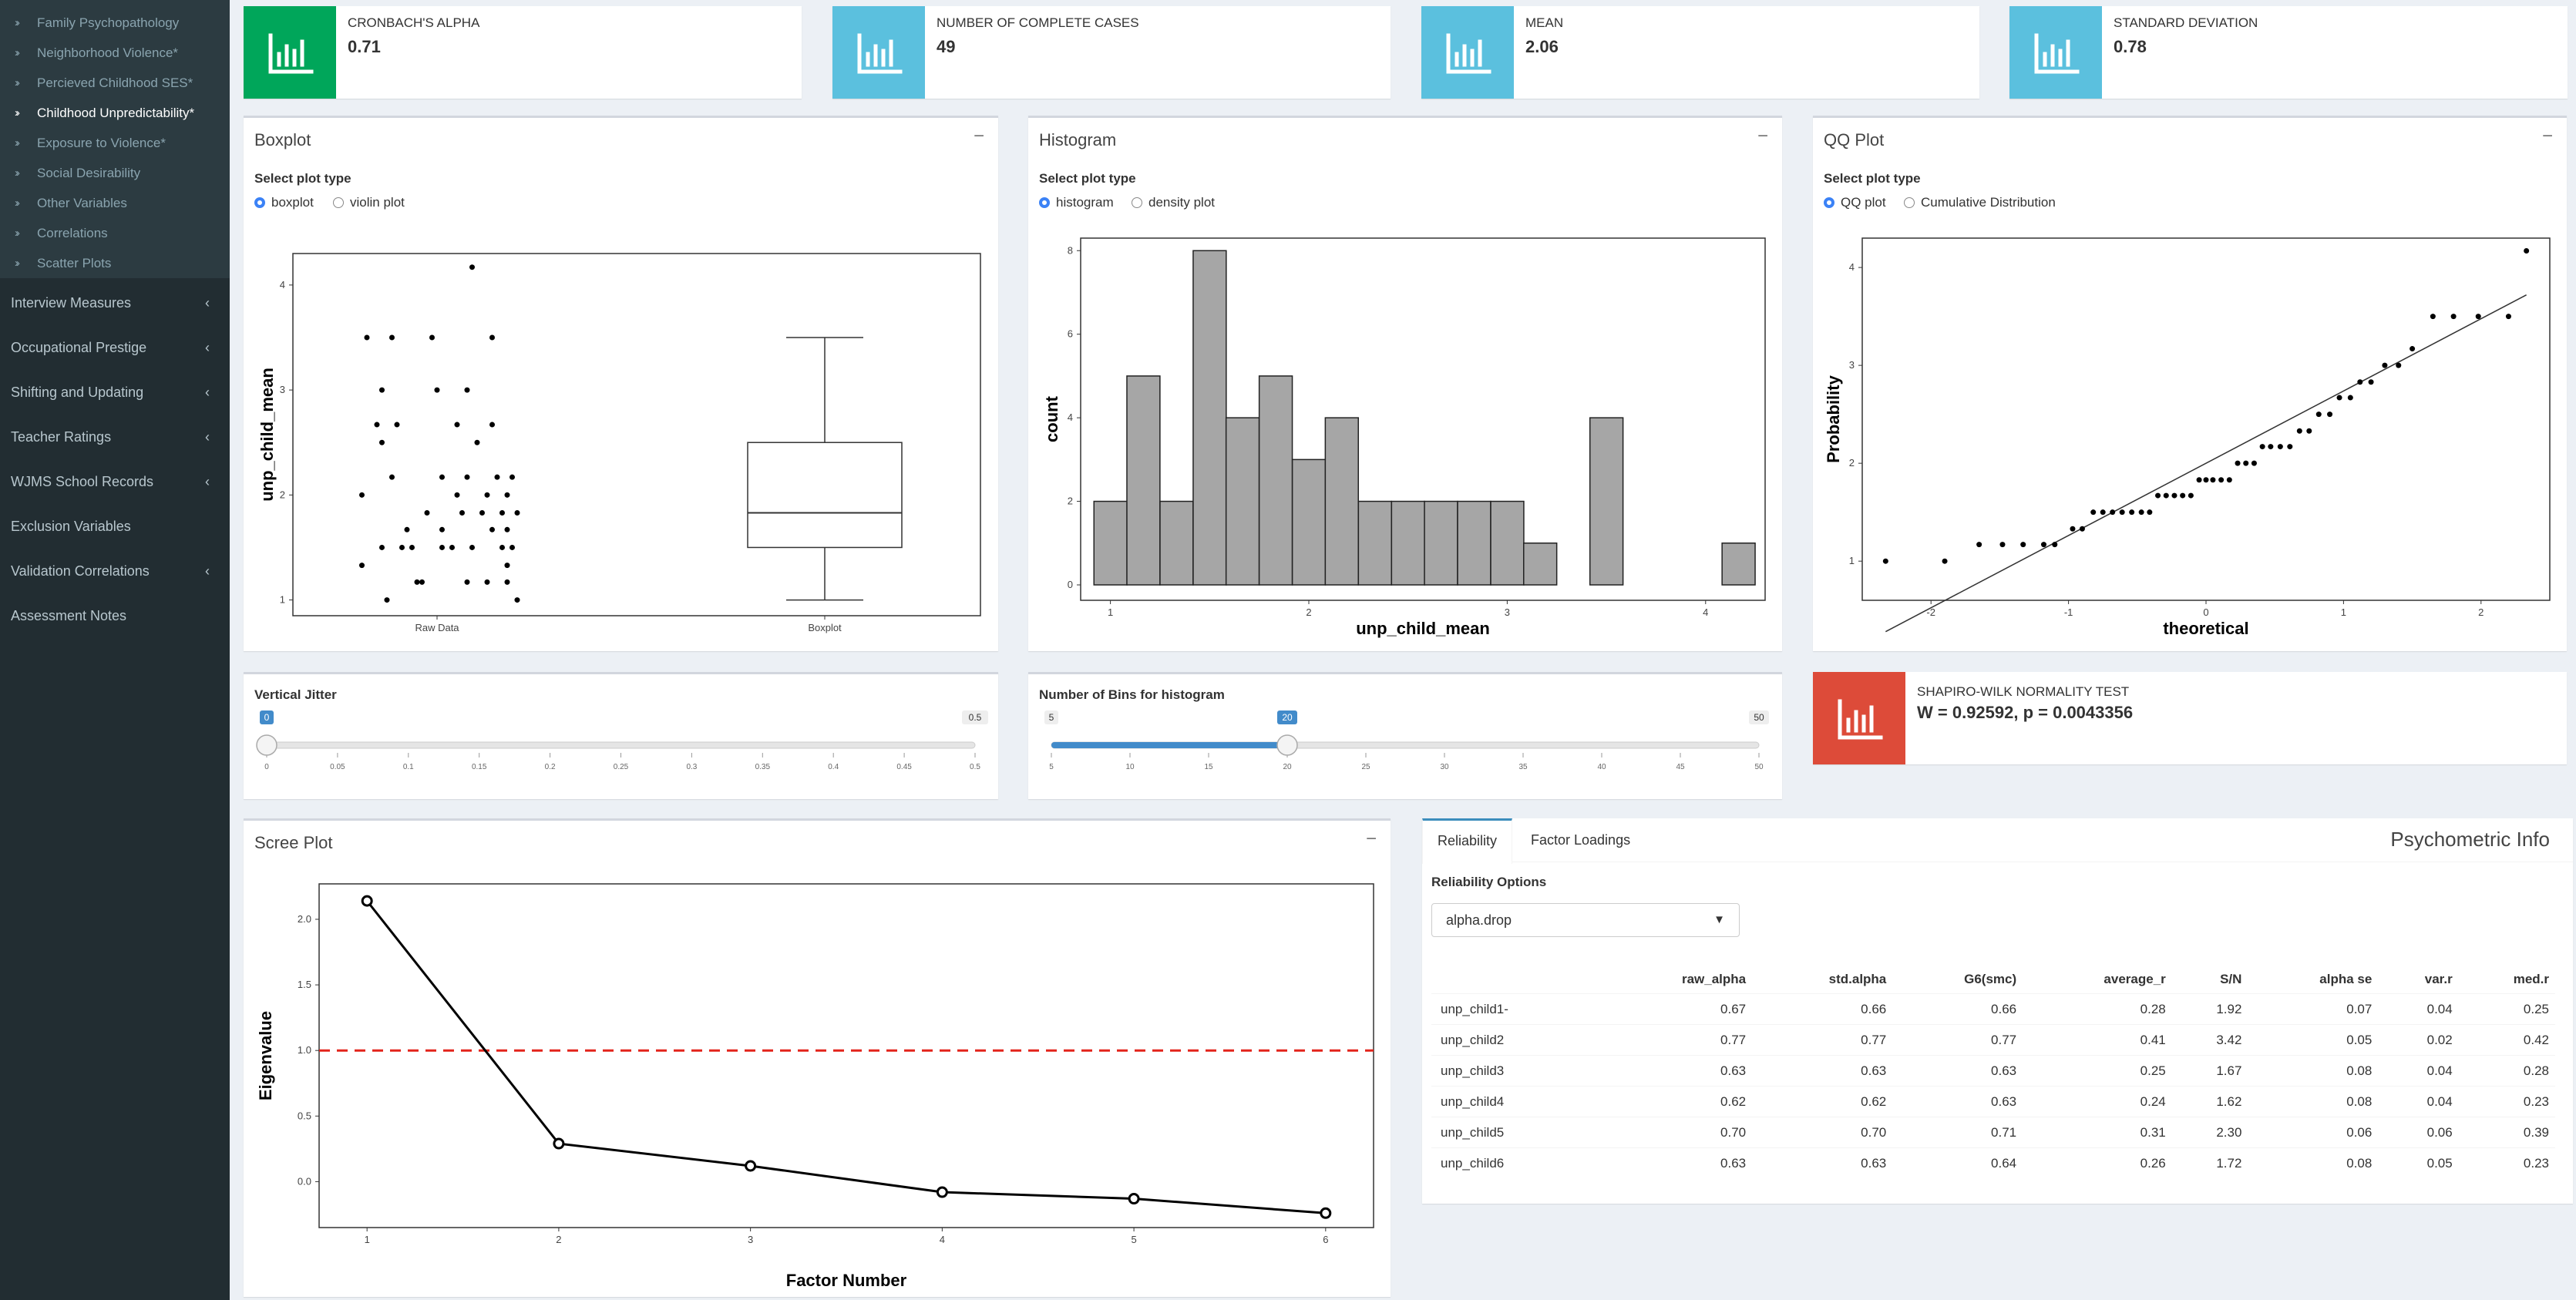 Image resolution: width=2576 pixels, height=1300 pixels. What do you see at coordinates (2055, 52) in the screenshot?
I see `bar-chart-icon` at bounding box center [2055, 52].